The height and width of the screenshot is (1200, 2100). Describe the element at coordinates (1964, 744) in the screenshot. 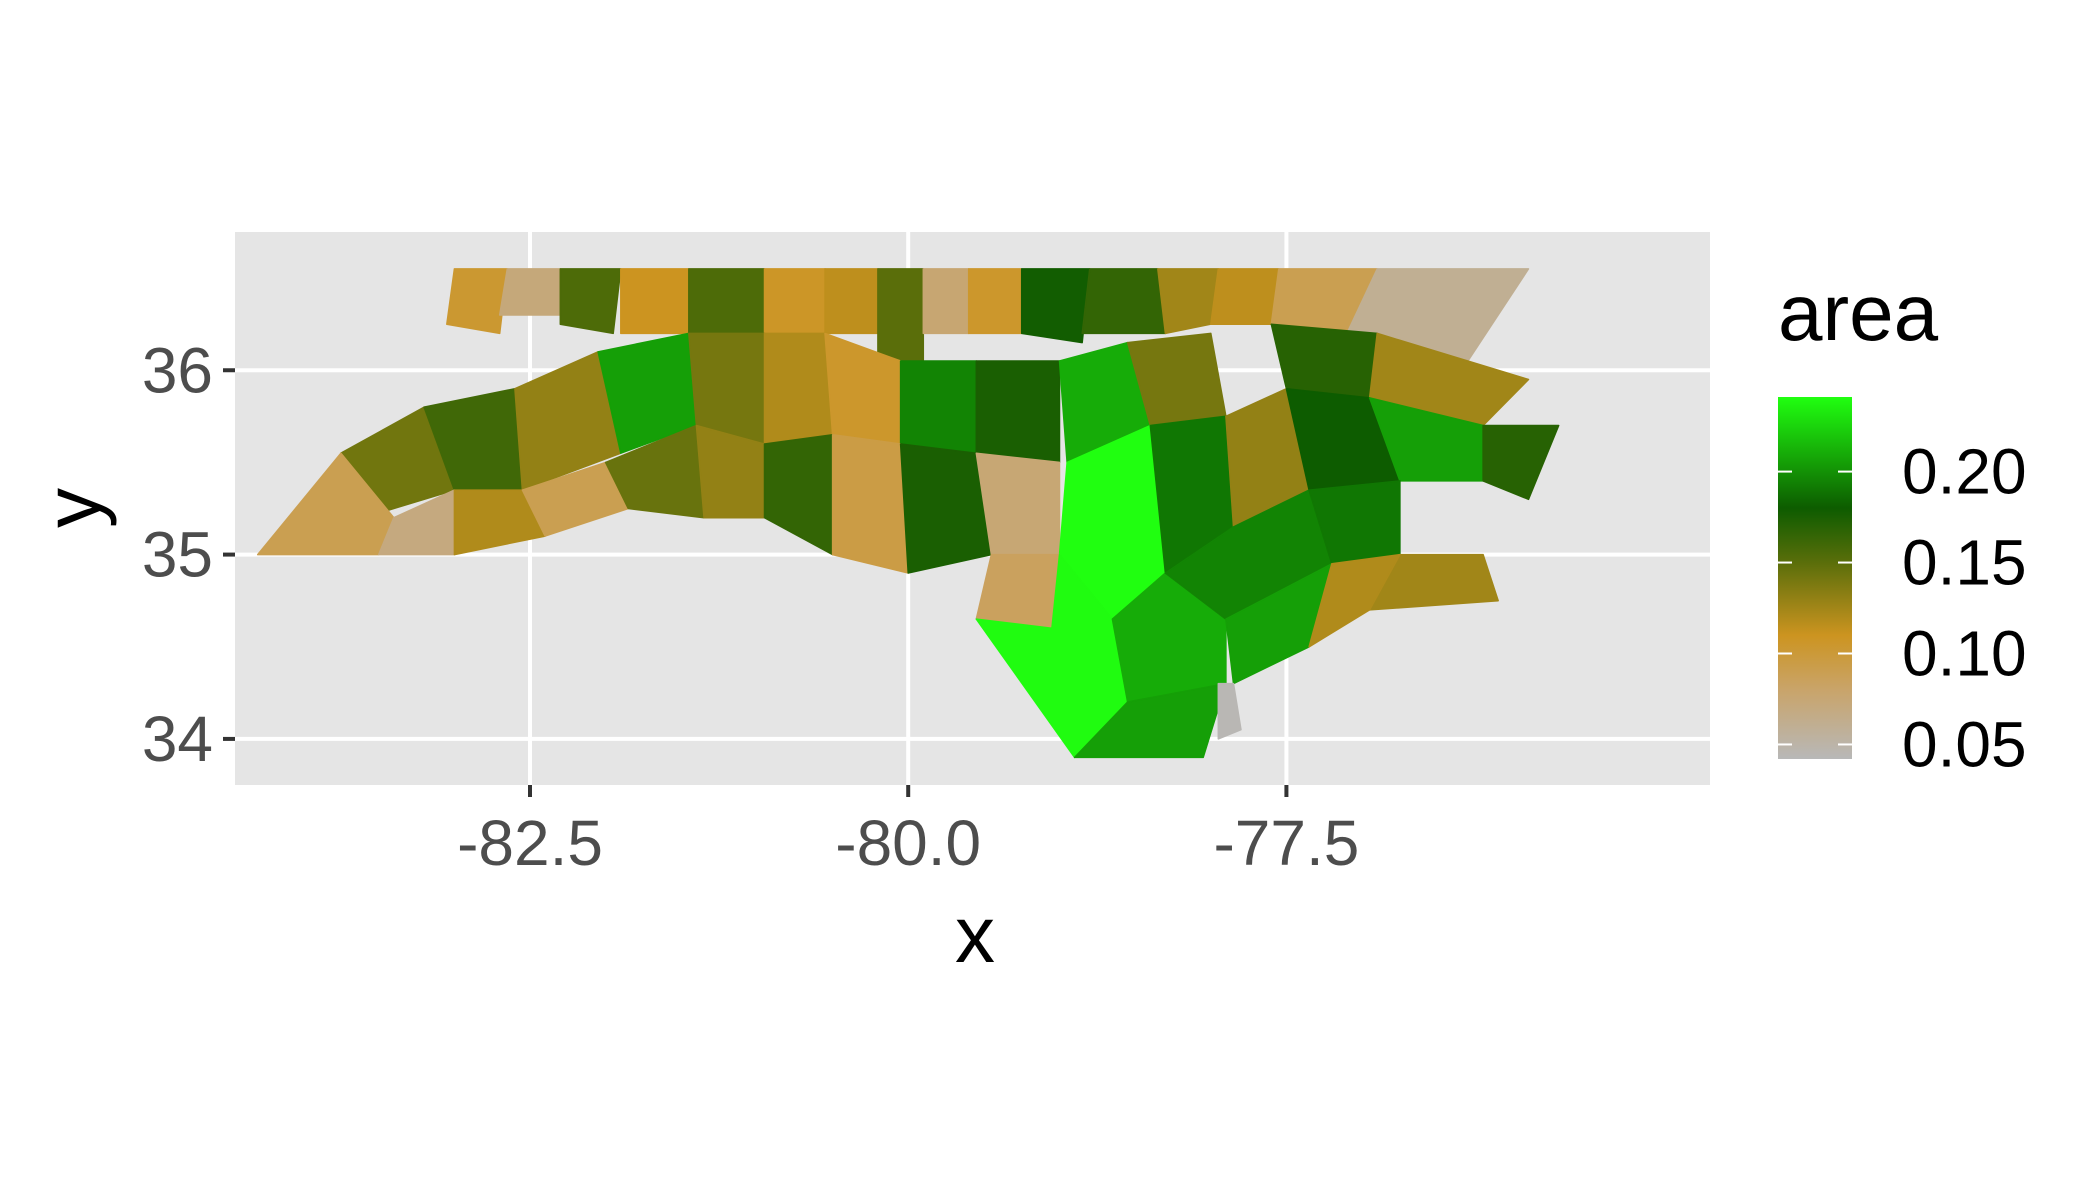

I see `legend-label-0: 0.05` at that location.